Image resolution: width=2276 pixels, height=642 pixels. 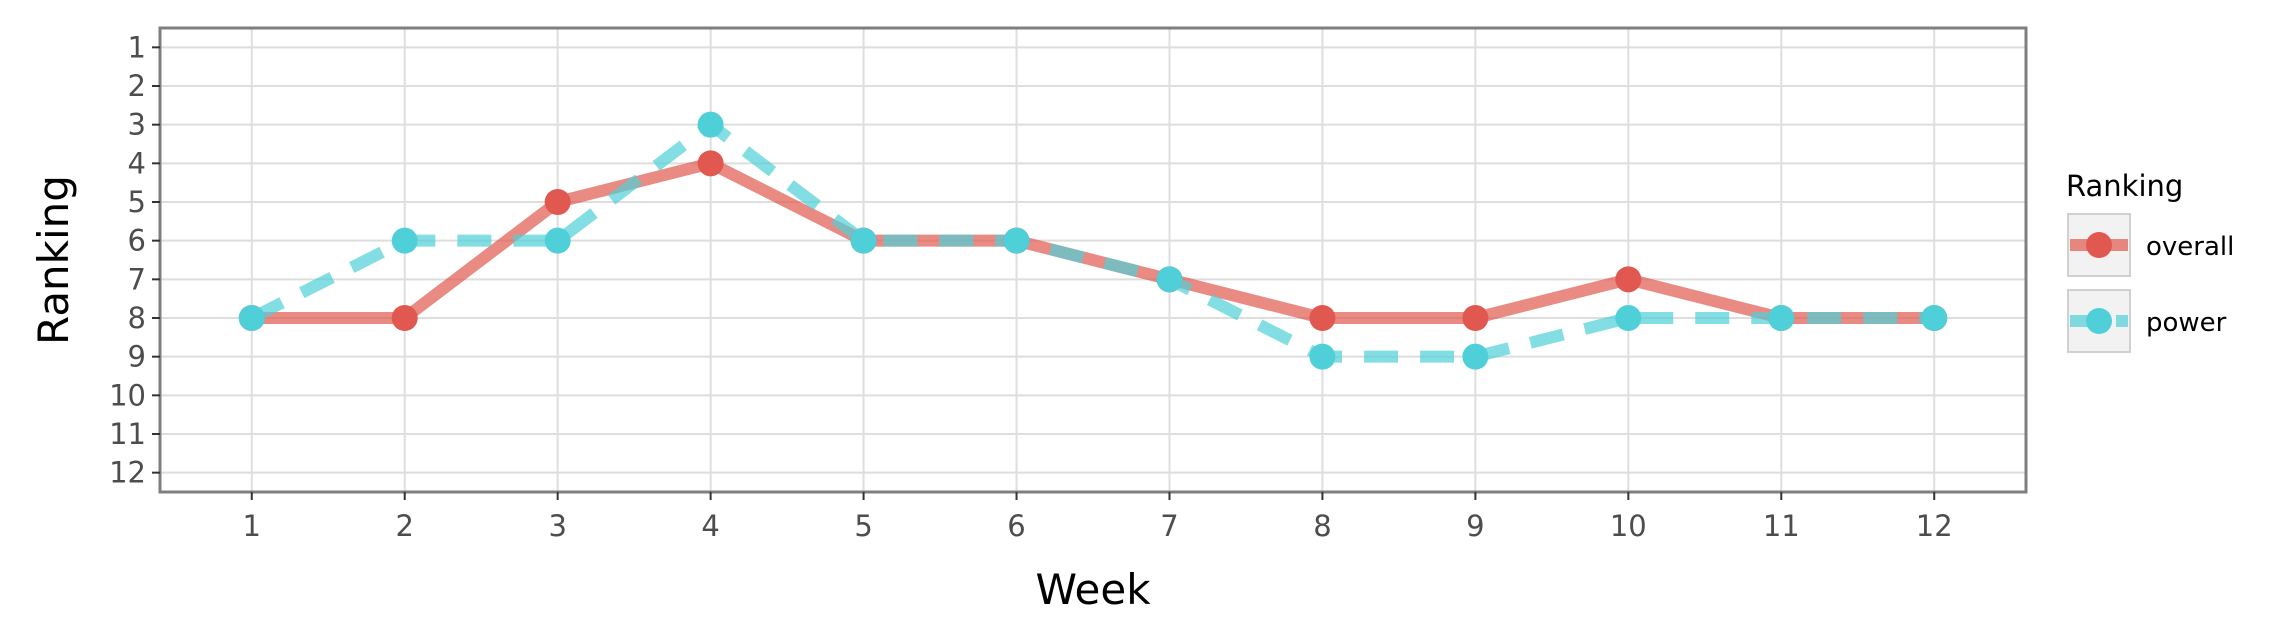 I want to click on y-tick-label: 5, so click(x=137, y=202).